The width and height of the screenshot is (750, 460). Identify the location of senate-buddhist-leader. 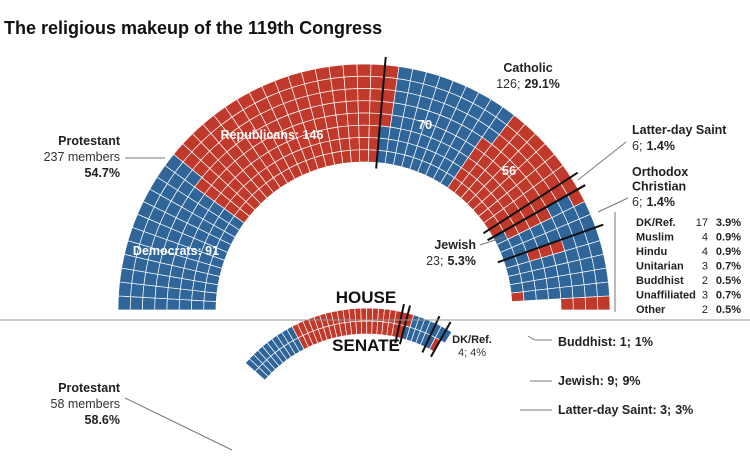
(539, 338).